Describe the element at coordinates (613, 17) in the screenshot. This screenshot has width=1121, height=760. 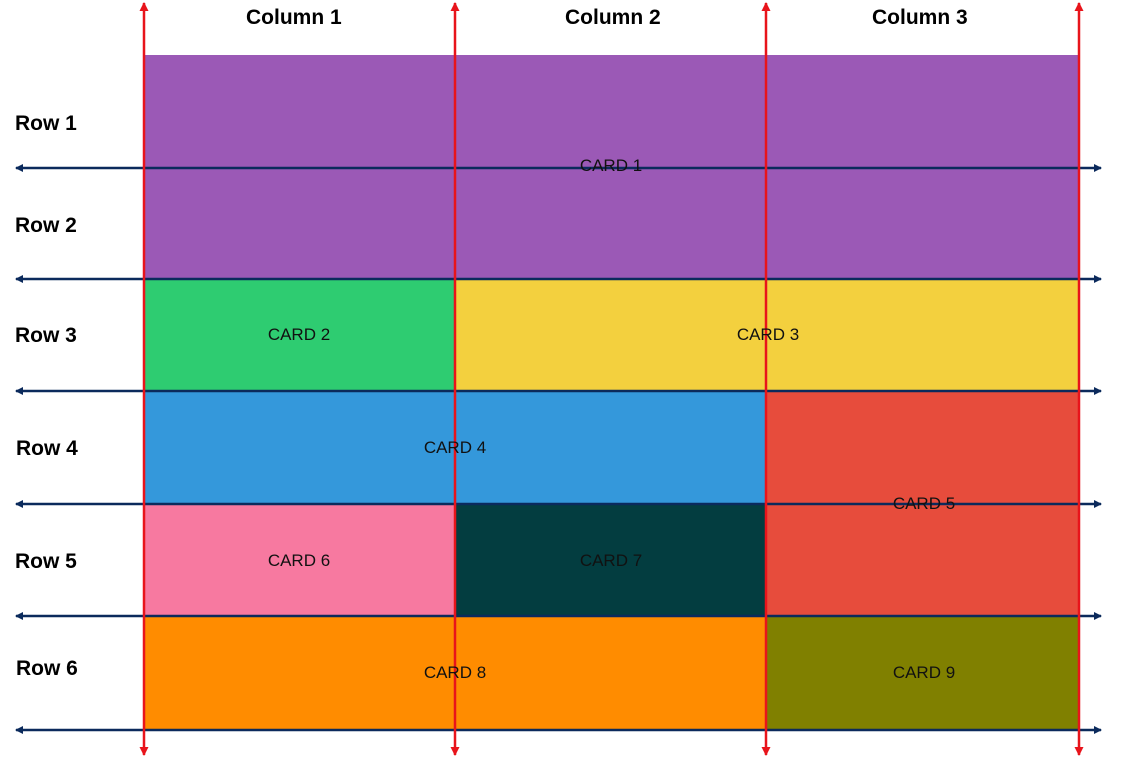
I see `column-header-2: Column 2` at that location.